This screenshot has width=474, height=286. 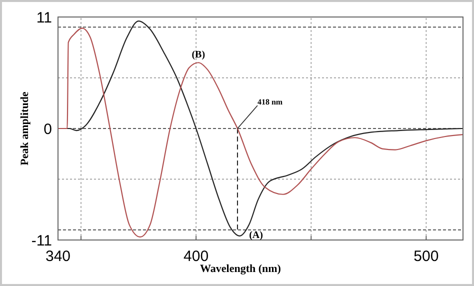 I want to click on y-tick-label: -11, so click(x=41, y=241).